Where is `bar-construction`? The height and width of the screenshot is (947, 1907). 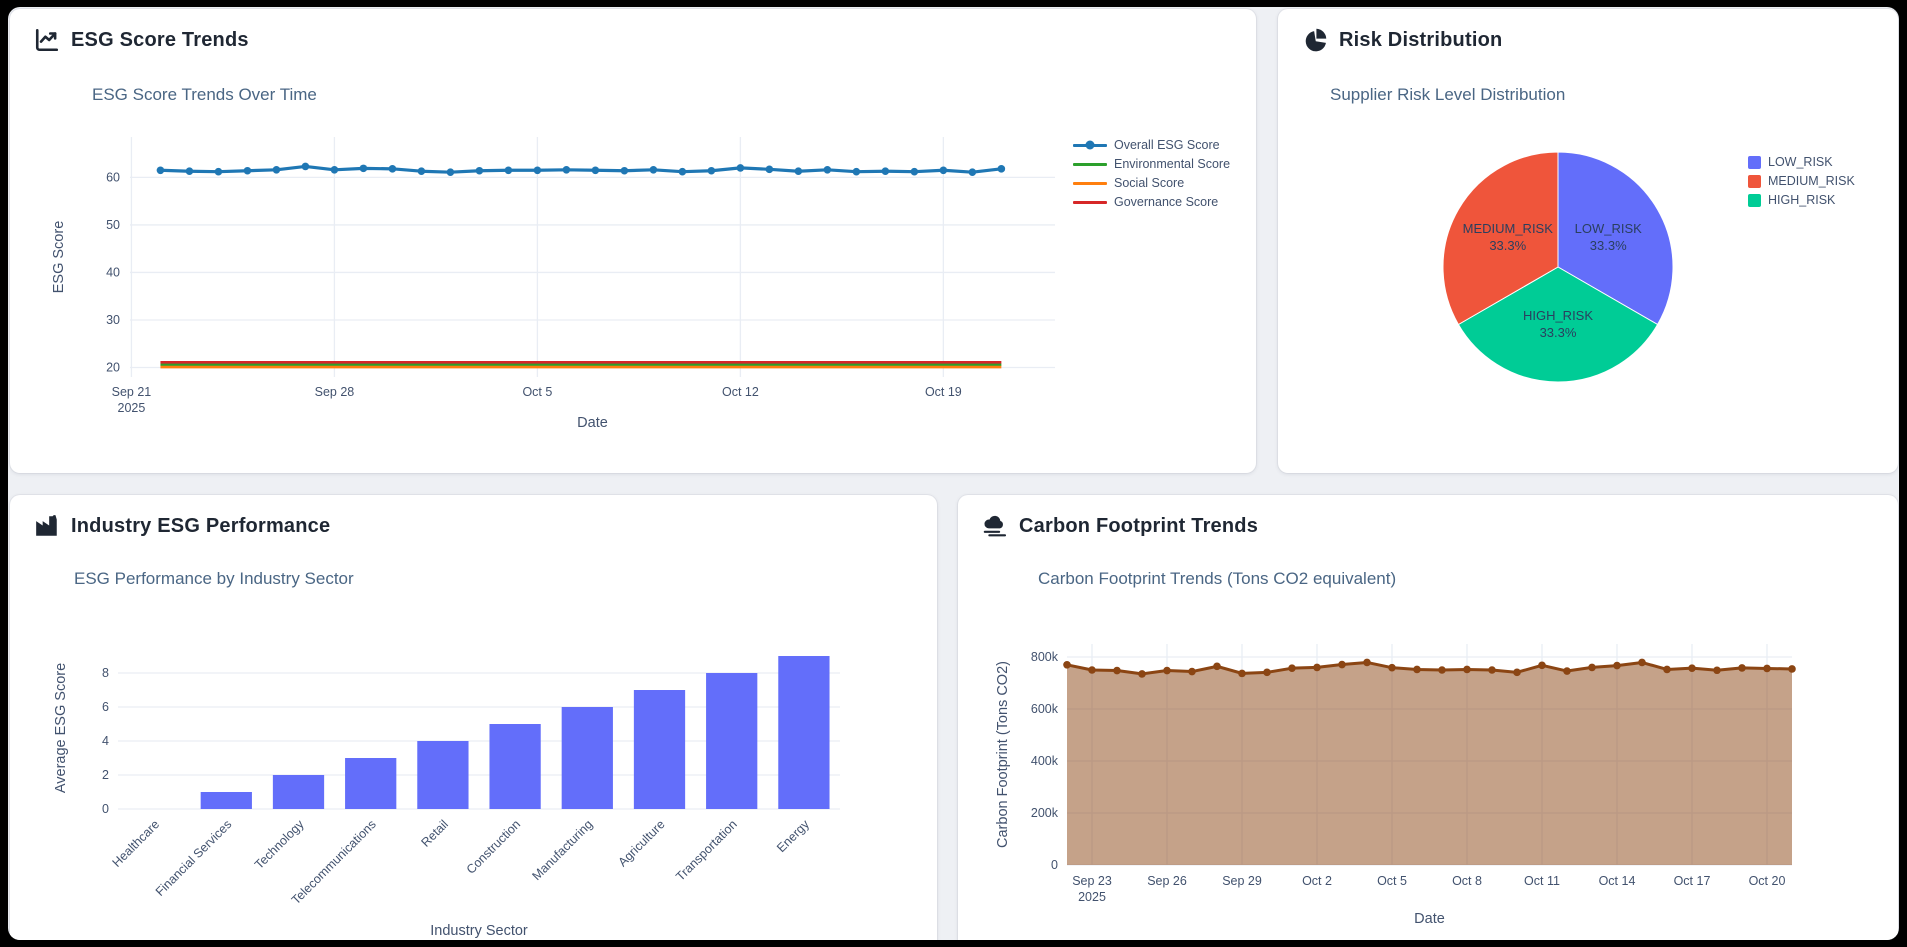
bar-construction is located at coordinates (515, 766).